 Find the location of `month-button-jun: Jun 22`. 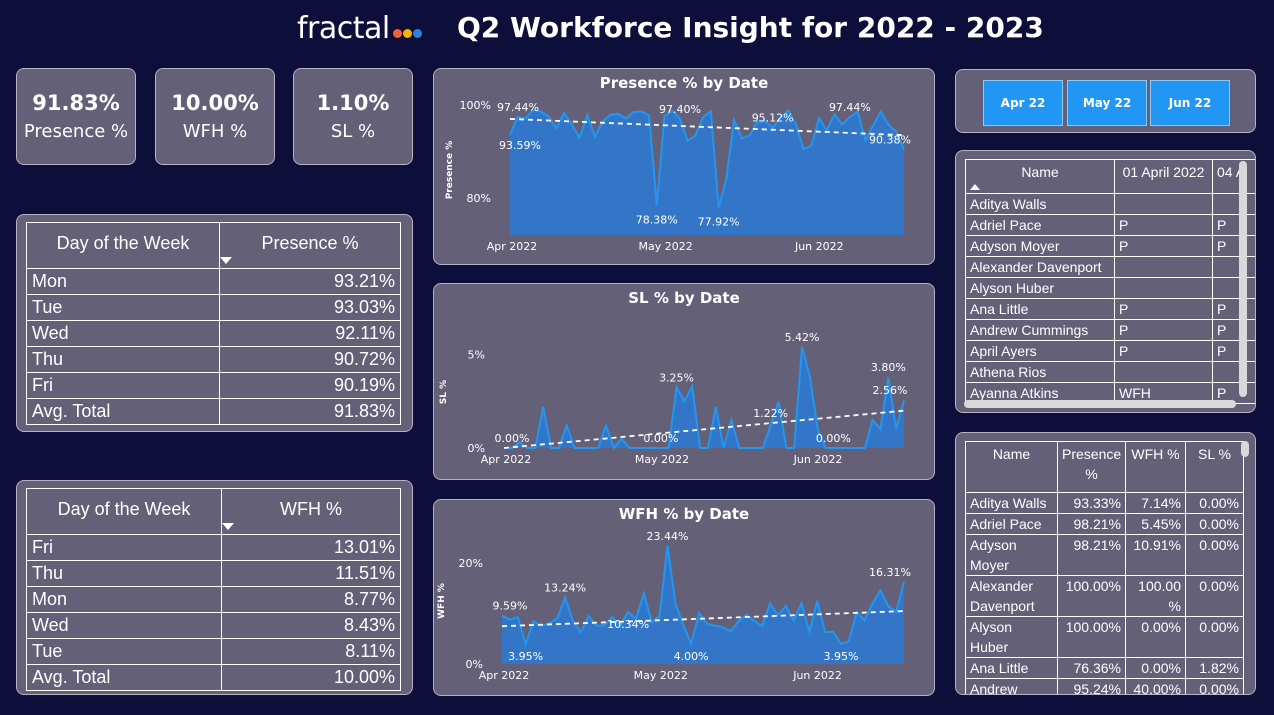

month-button-jun: Jun 22 is located at coordinates (1190, 103).